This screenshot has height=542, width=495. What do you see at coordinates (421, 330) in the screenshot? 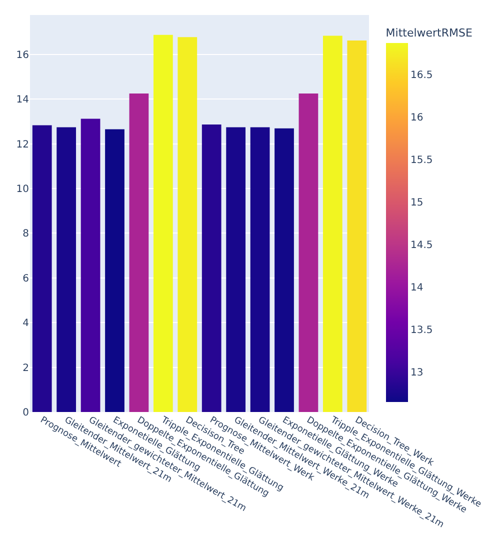
I see `color-bar-label: 13.5` at bounding box center [421, 330].